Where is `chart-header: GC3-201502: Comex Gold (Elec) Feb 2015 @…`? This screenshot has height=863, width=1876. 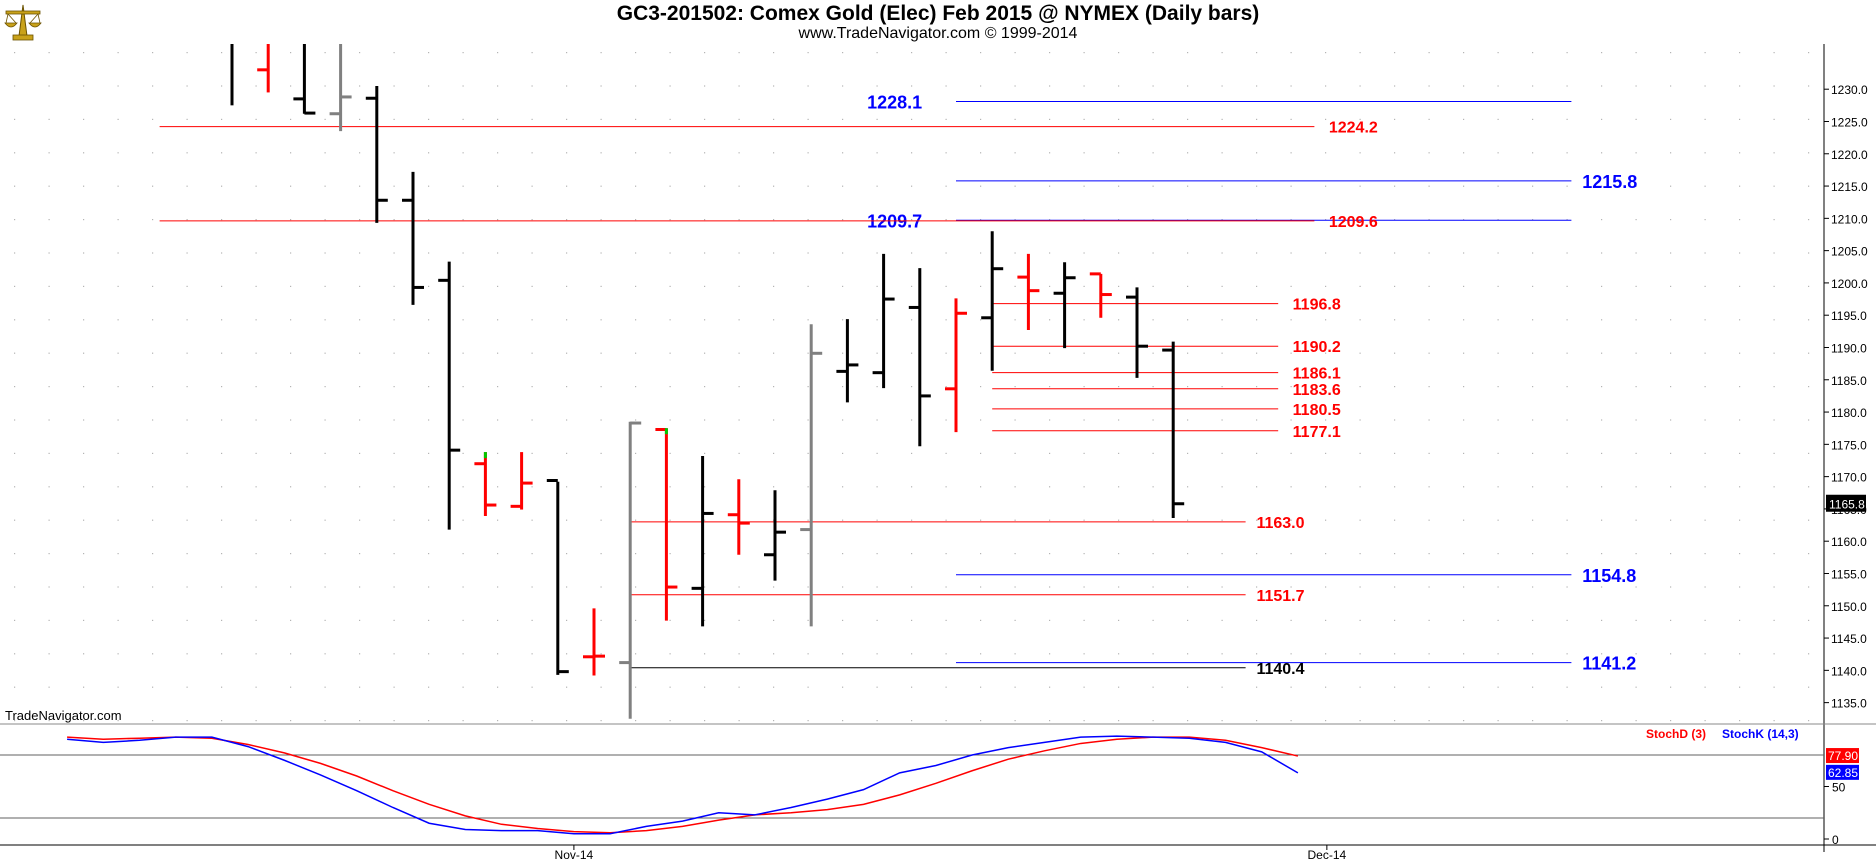
chart-header: GC3-201502: Comex Gold (Elec) Feb 2015 @… is located at coordinates (938, 22).